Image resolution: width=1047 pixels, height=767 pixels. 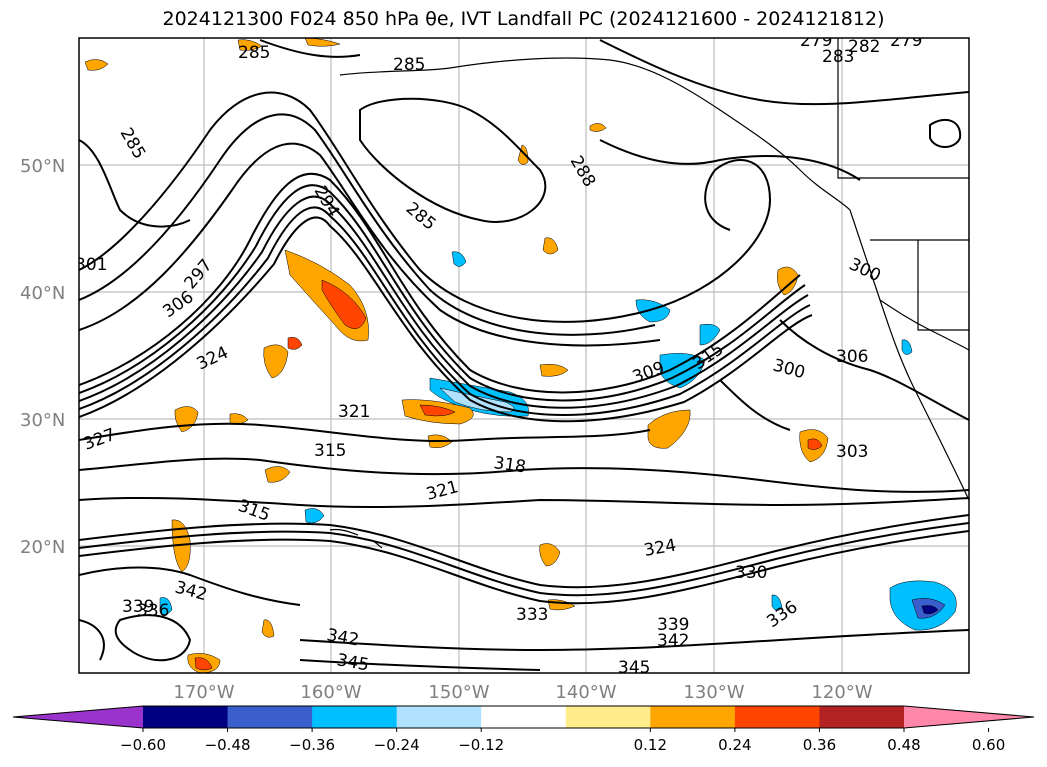 I want to click on colorbar-tick-label: −0.48, so click(x=228, y=745).